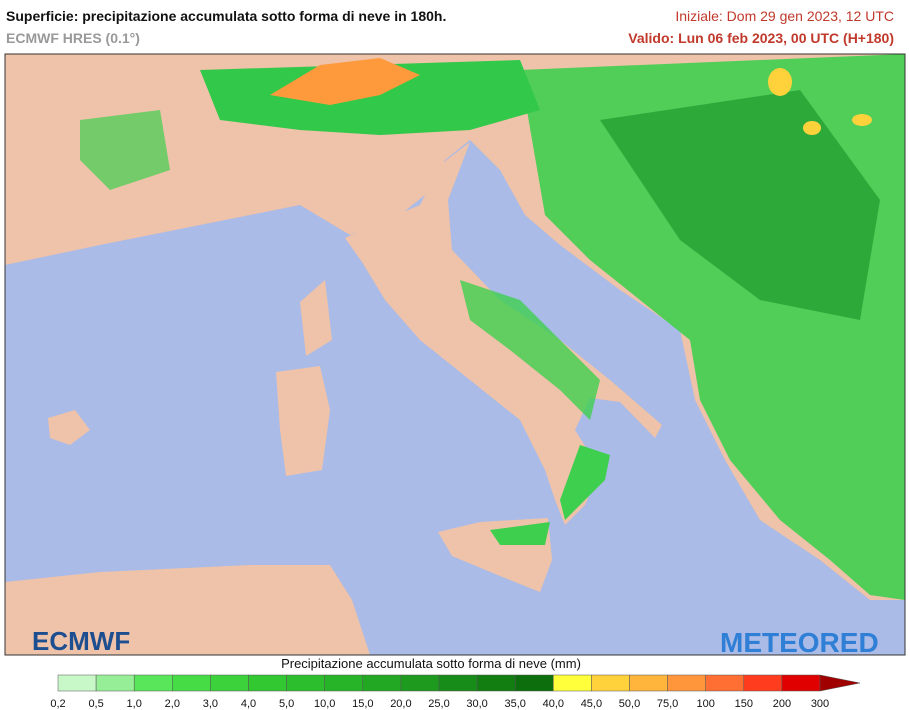 The width and height of the screenshot is (910, 710). What do you see at coordinates (57, 704) in the screenshot?
I see `legend-label: 0,2` at bounding box center [57, 704].